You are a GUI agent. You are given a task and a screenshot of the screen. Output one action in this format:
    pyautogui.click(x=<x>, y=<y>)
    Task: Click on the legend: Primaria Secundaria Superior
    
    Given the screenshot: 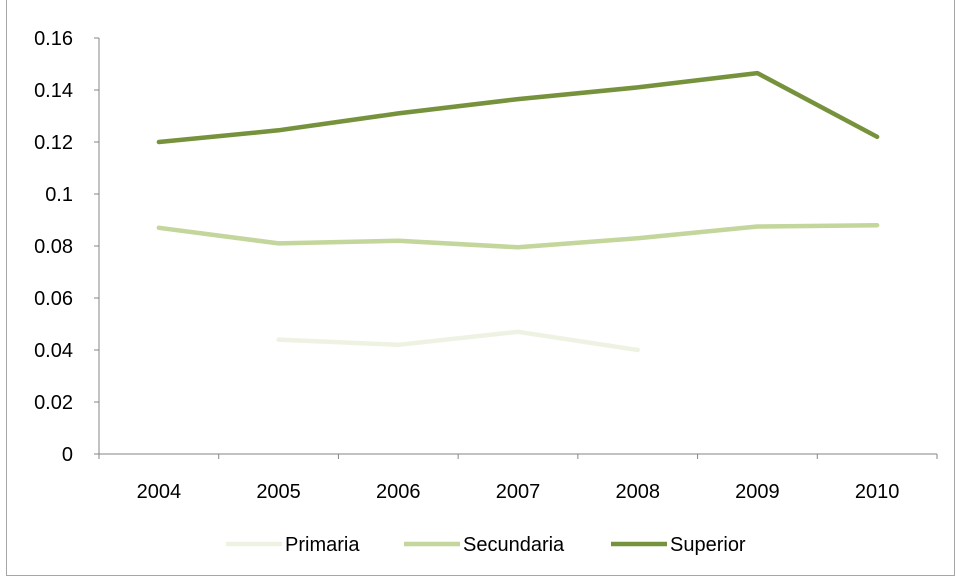 What is the action you would take?
    pyautogui.click(x=486, y=545)
    